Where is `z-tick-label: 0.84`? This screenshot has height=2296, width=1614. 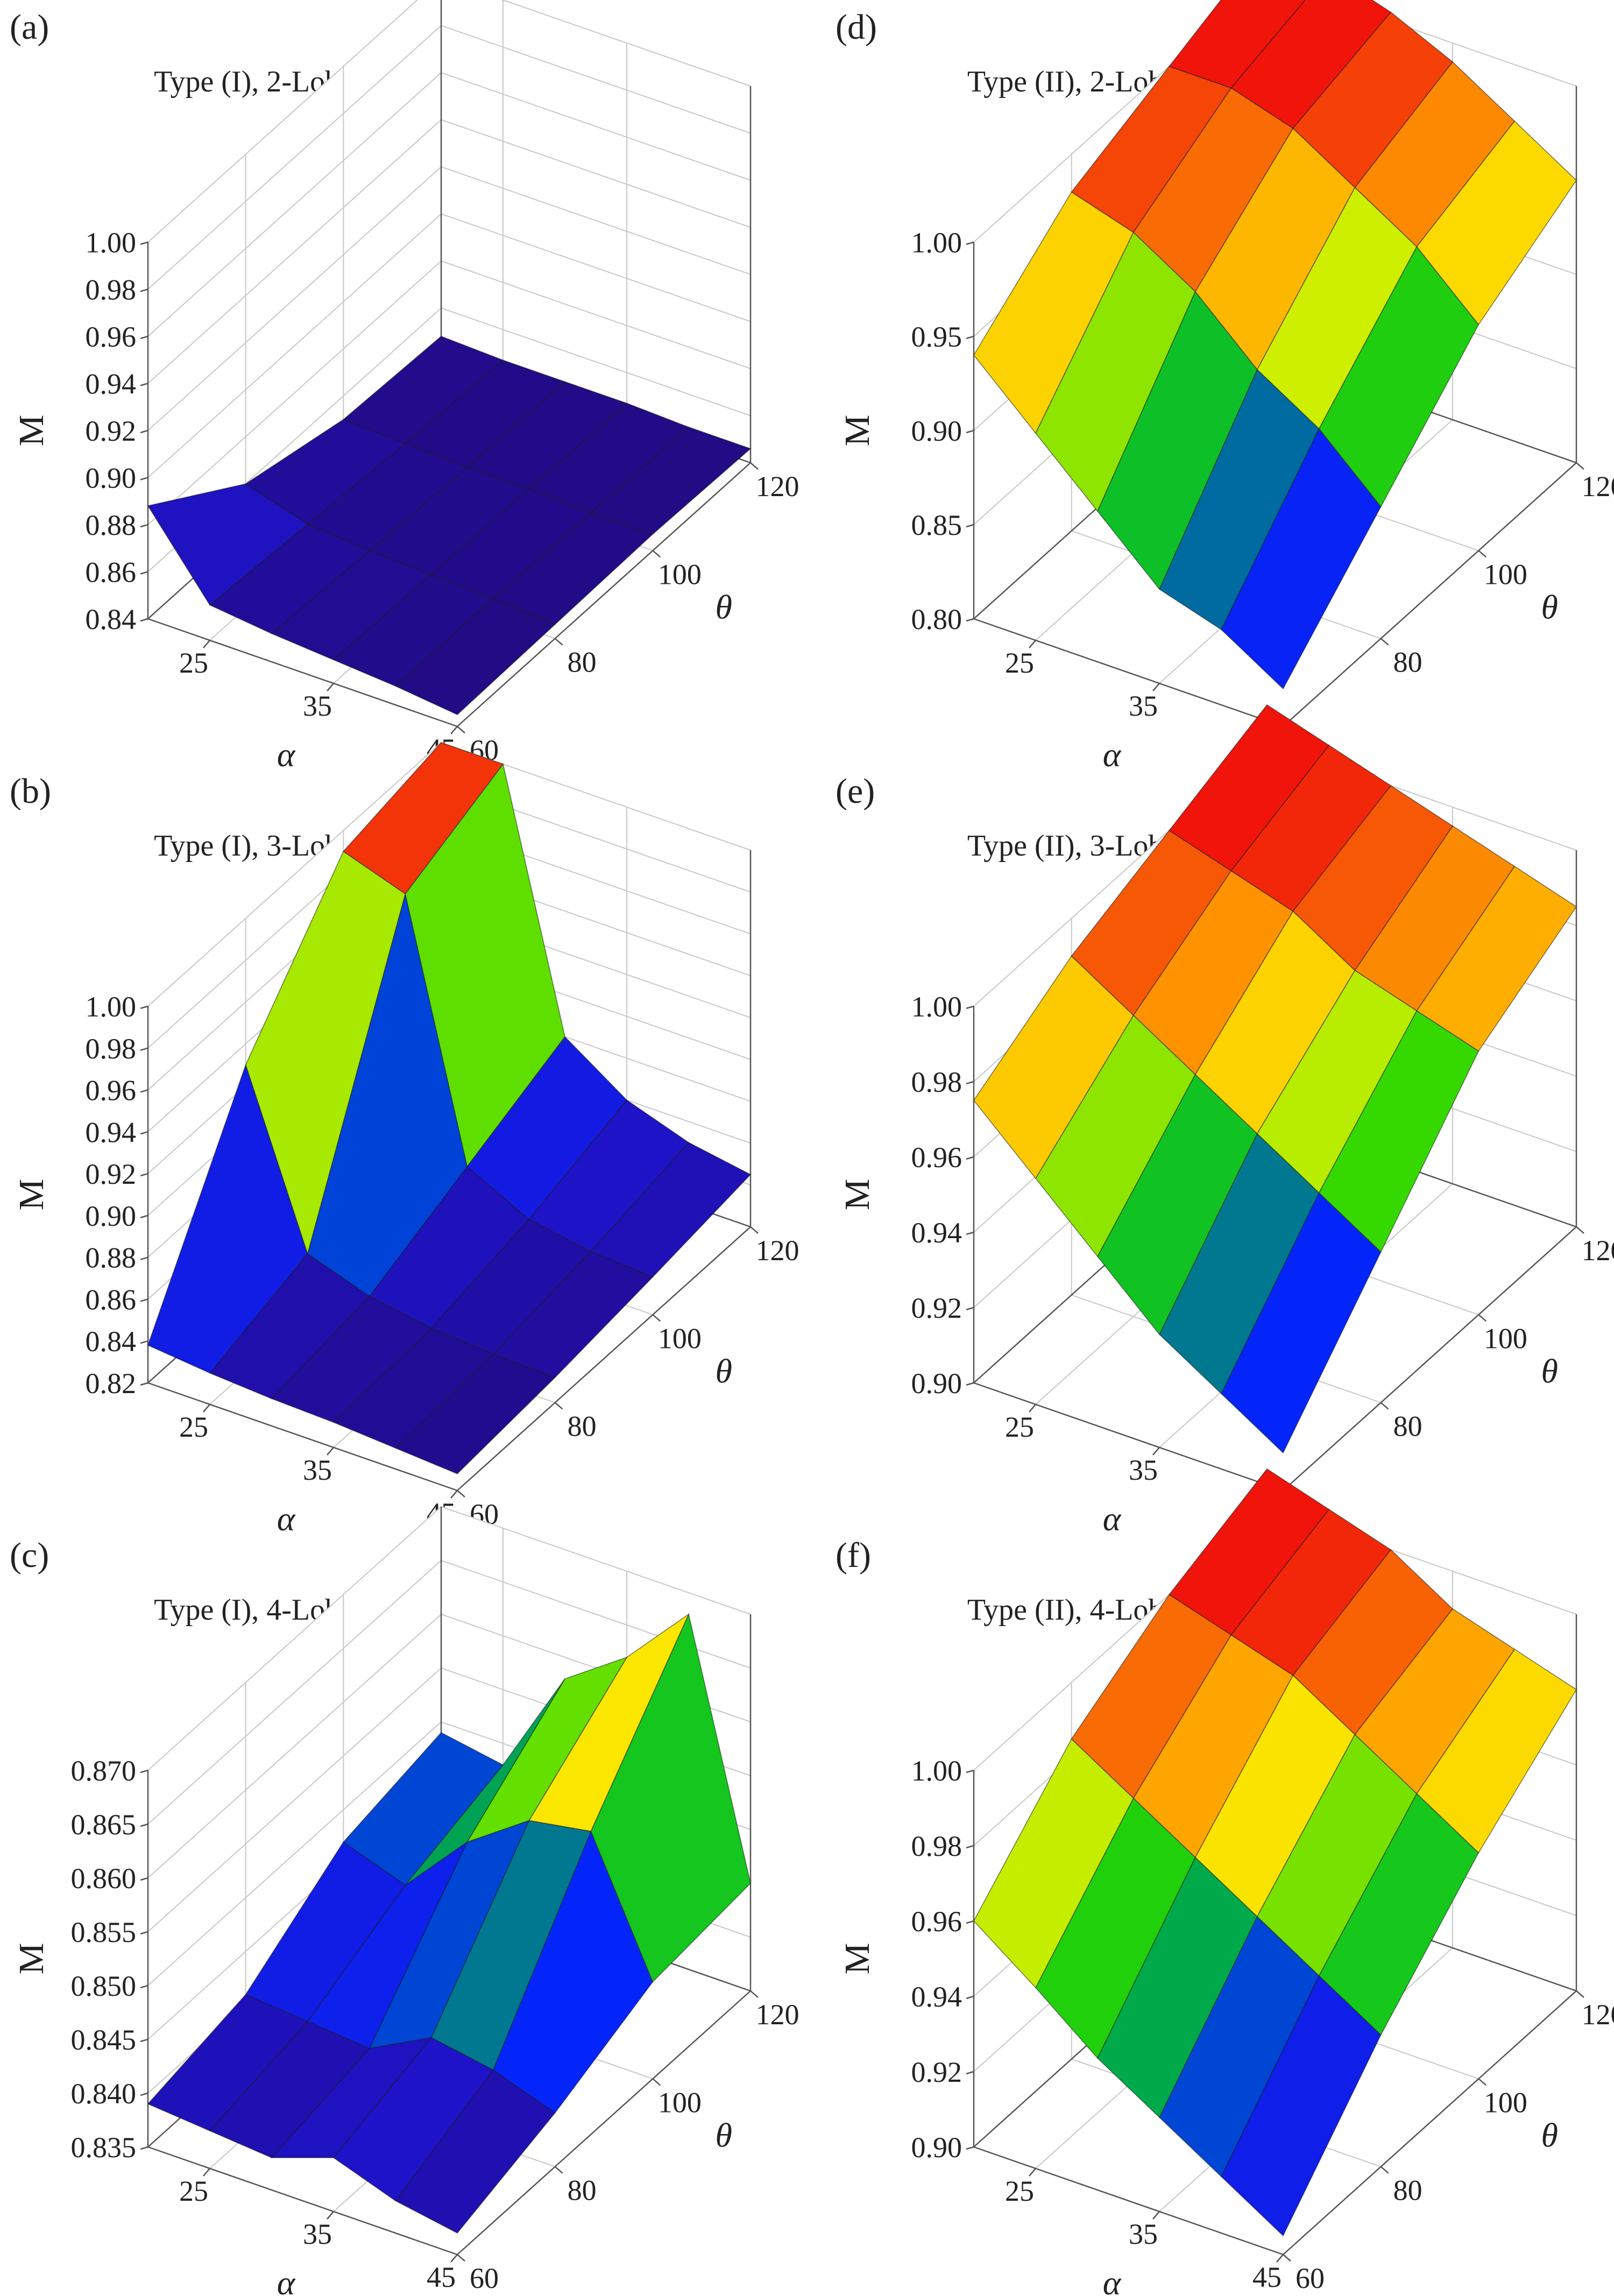
z-tick-label: 0.84 is located at coordinates (111, 619).